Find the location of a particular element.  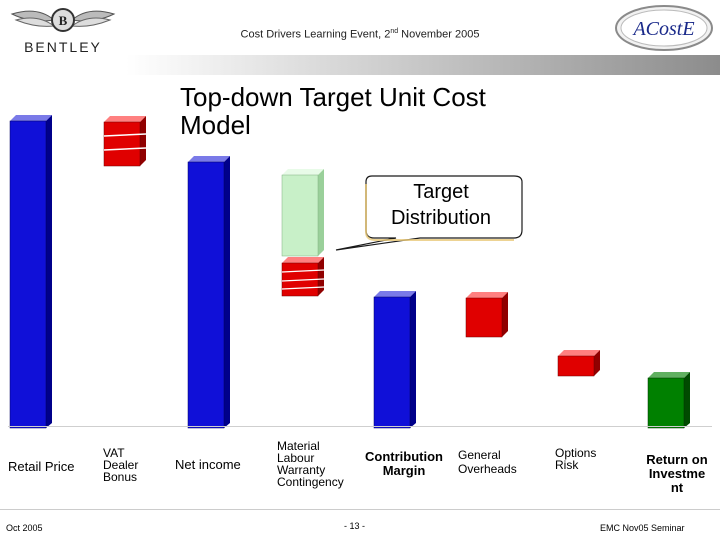

bar-return-on-investment is located at coordinates (668, 400).